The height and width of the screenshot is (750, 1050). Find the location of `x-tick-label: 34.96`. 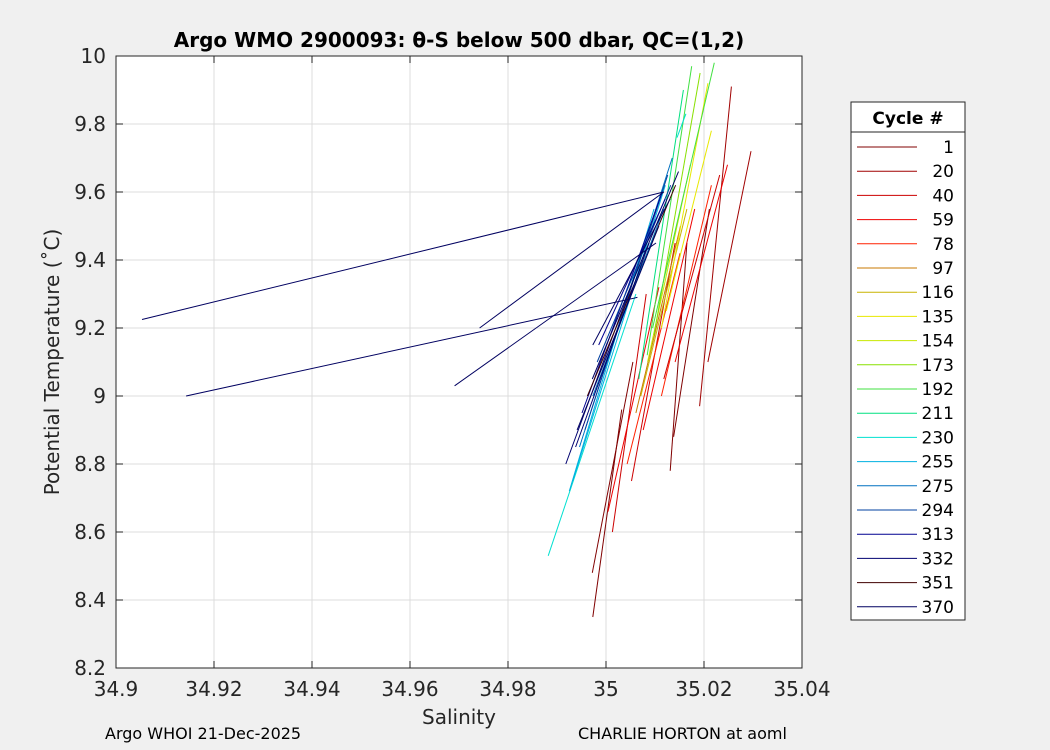

x-tick-label: 34.96 is located at coordinates (409, 689).